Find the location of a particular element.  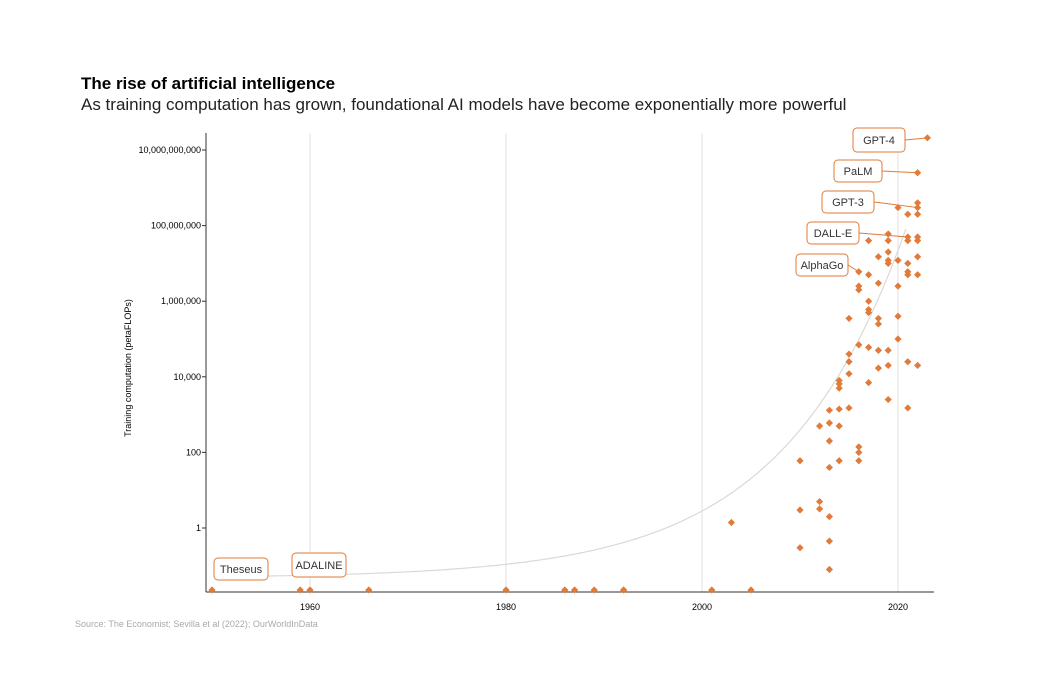

callout-label: ADALINE is located at coordinates (318, 566).